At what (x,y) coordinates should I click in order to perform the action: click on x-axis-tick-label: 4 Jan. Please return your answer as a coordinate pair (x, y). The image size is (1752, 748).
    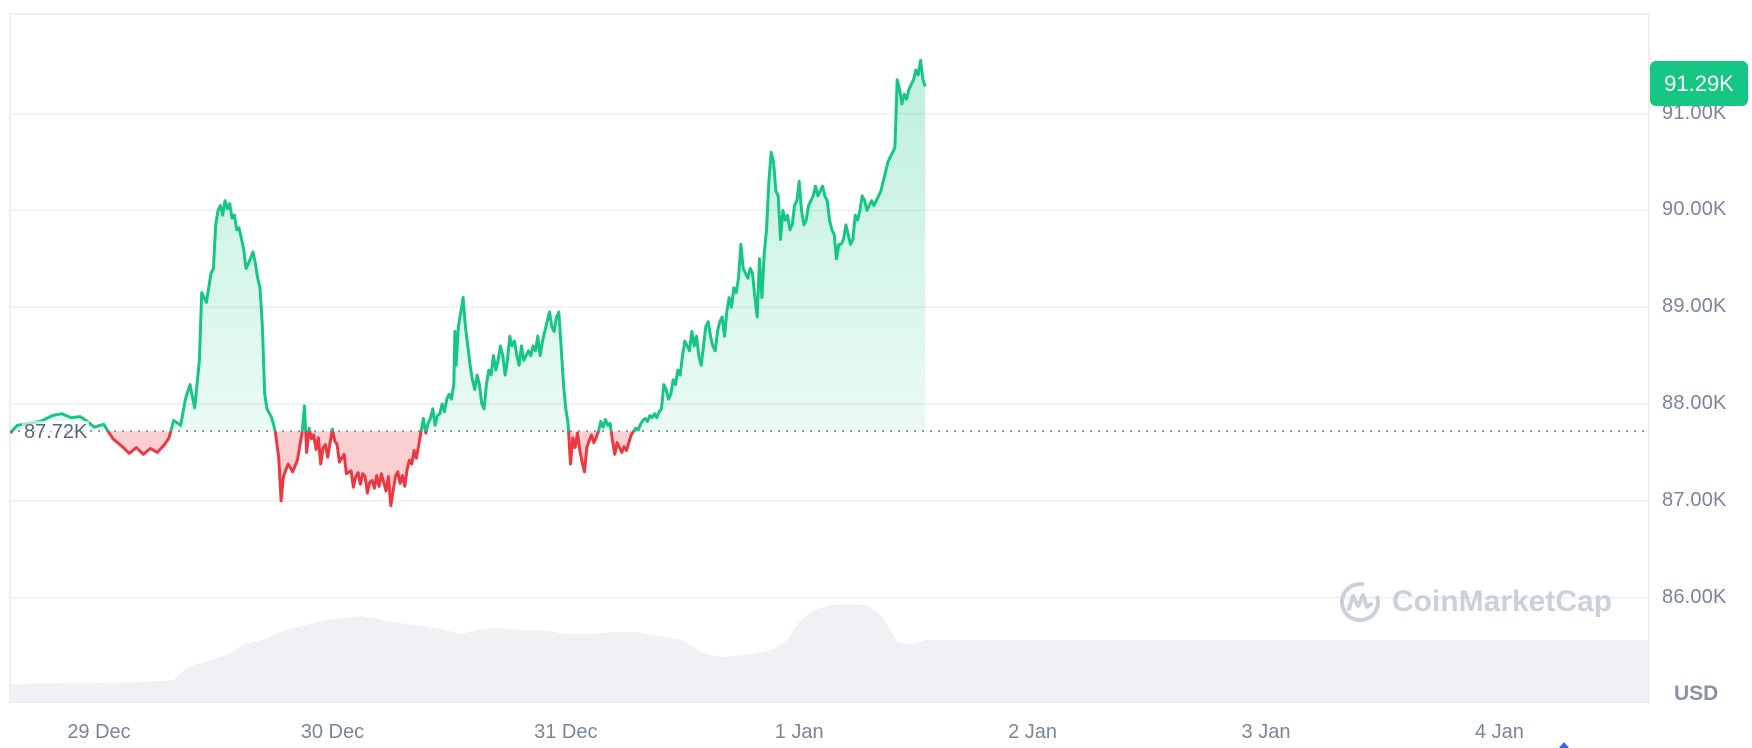
    Looking at the image, I should click on (1499, 732).